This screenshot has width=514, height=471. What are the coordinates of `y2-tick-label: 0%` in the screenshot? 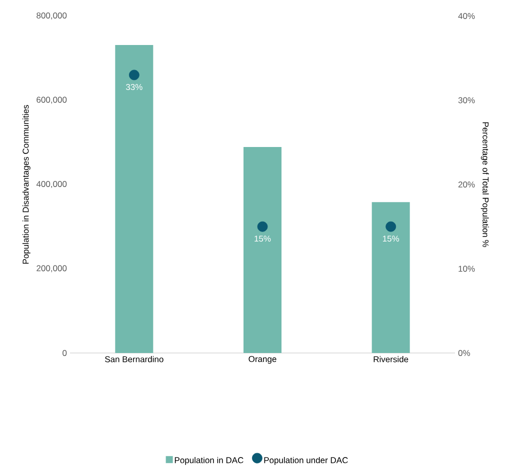 It's located at (464, 353).